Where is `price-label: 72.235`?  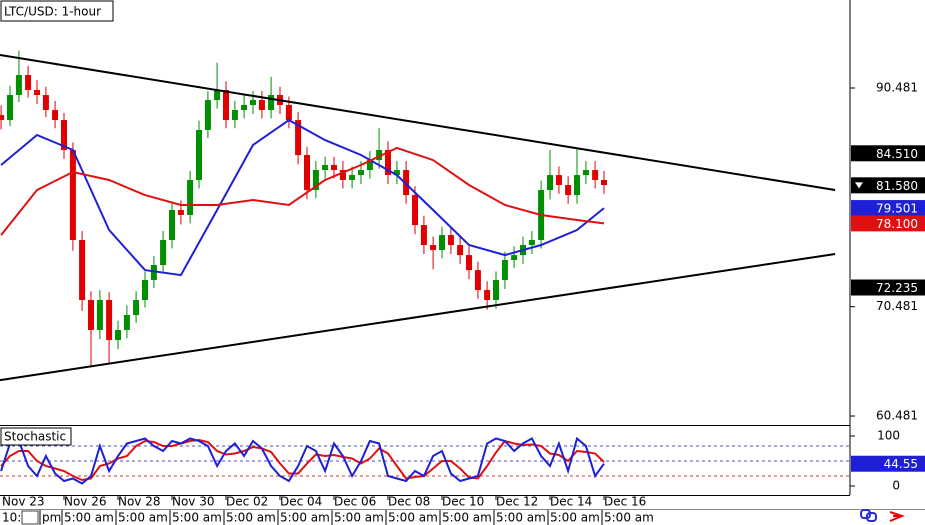
price-label: 72.235 is located at coordinates (888, 287).